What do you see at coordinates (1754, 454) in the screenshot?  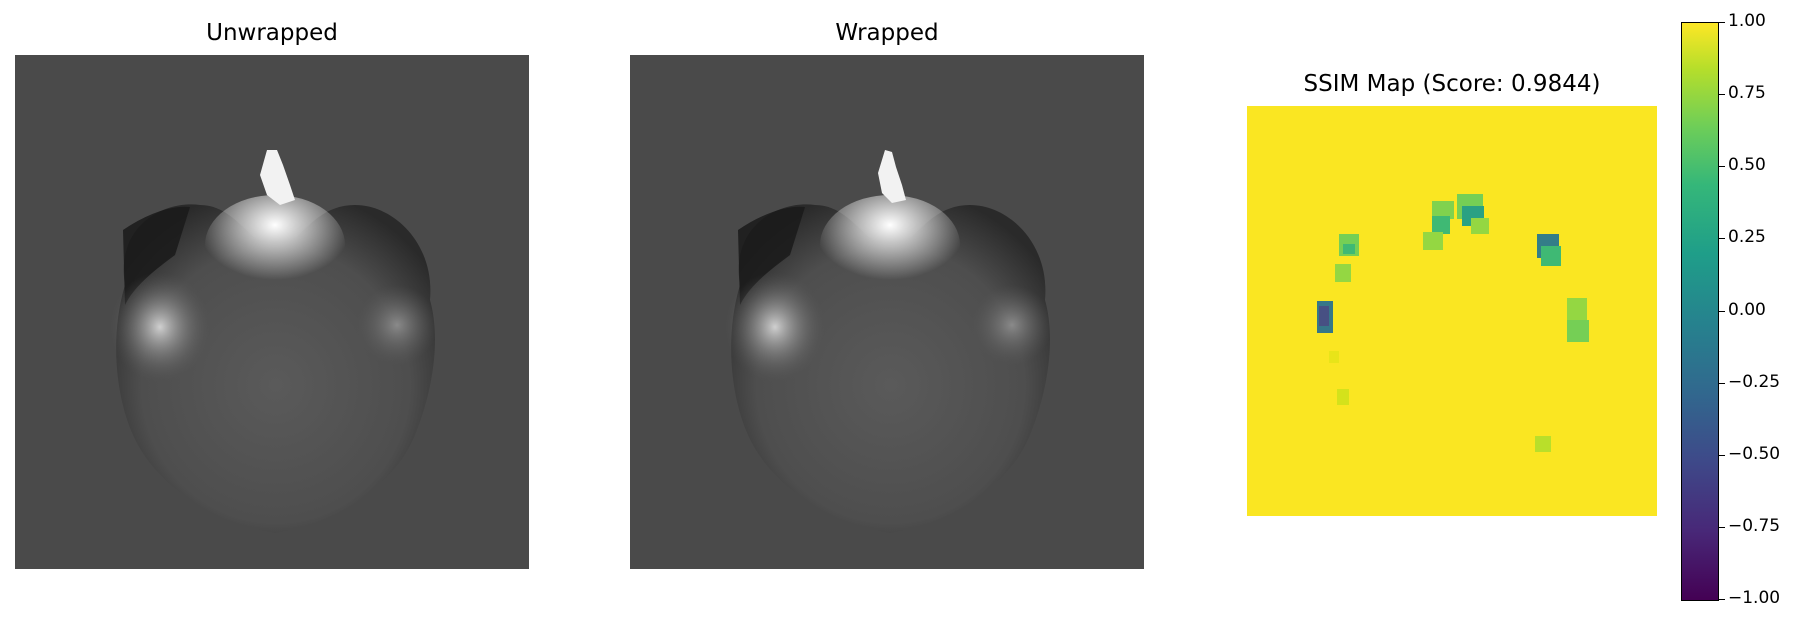 I see `colorbar-tick-label: −0.50` at bounding box center [1754, 454].